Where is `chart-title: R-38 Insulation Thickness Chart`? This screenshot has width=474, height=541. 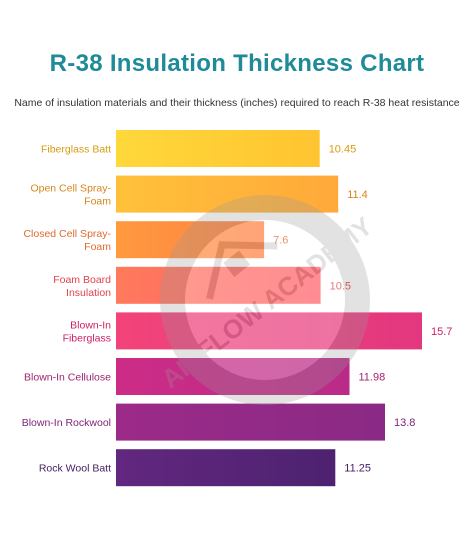
chart-title: R-38 Insulation Thickness Chart is located at coordinates (237, 63).